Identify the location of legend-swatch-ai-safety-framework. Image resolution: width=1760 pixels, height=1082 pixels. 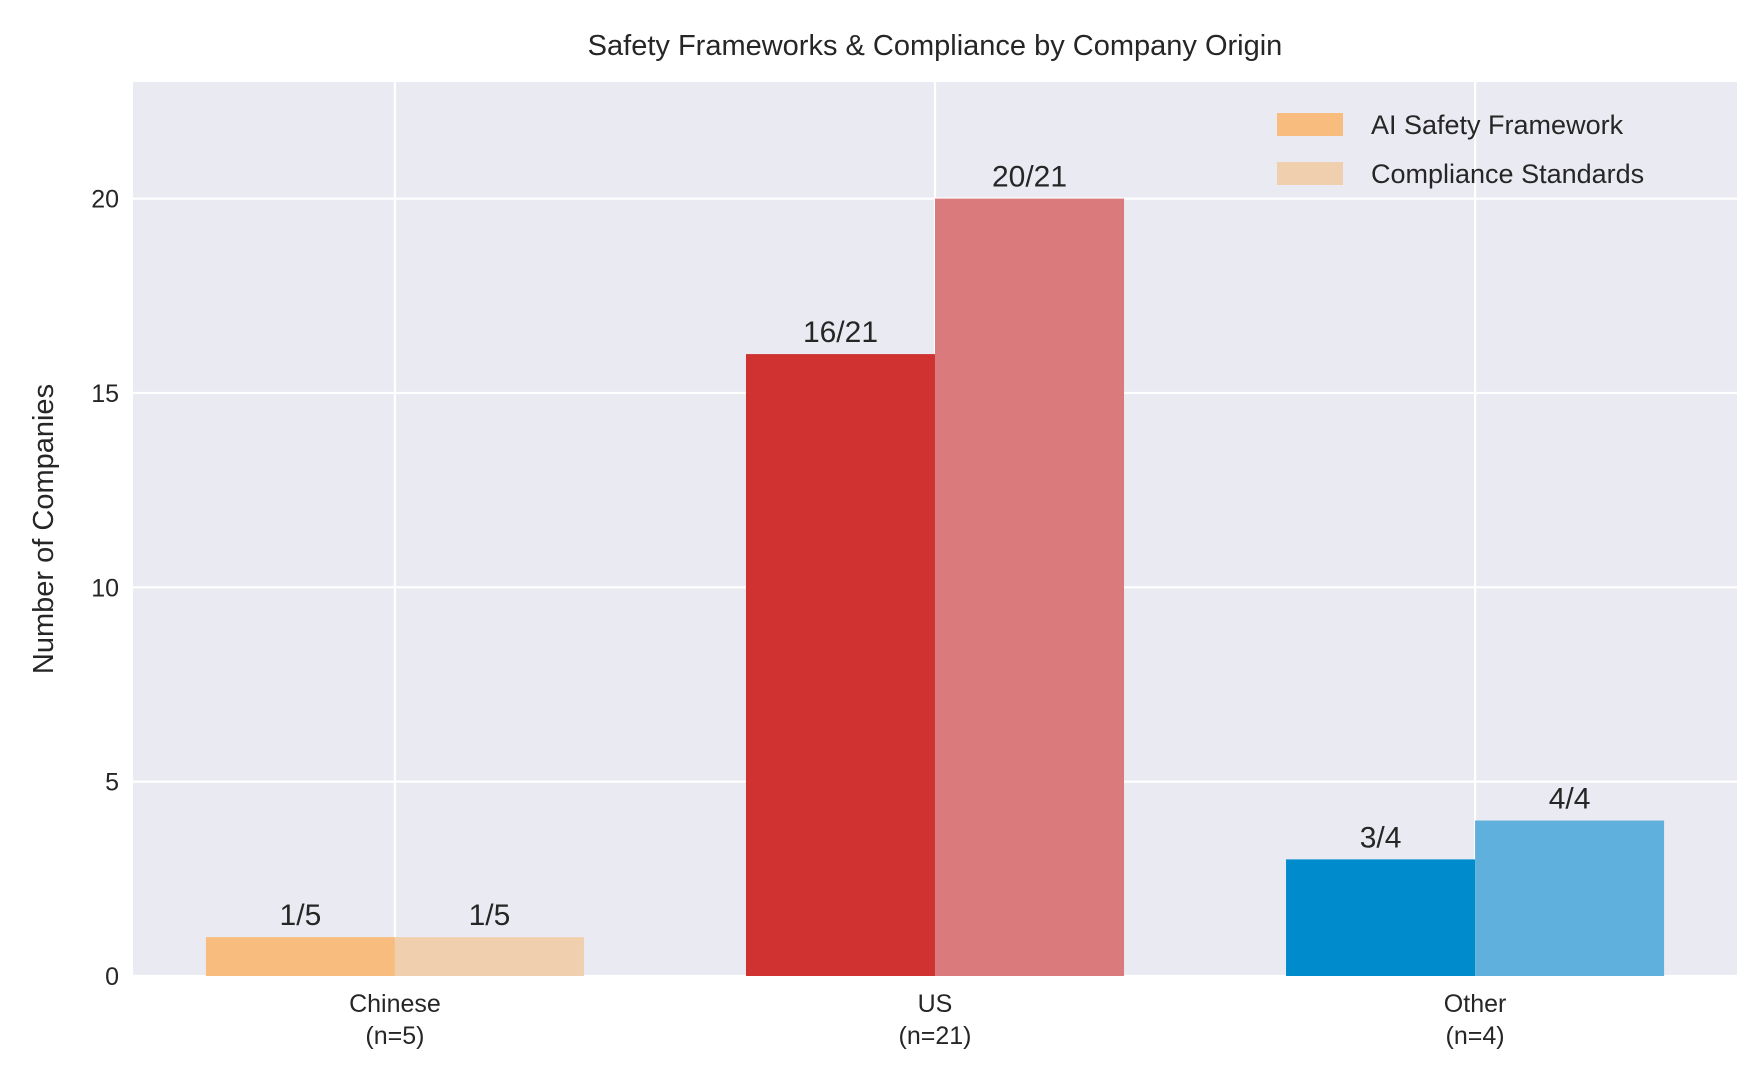
(1310, 124).